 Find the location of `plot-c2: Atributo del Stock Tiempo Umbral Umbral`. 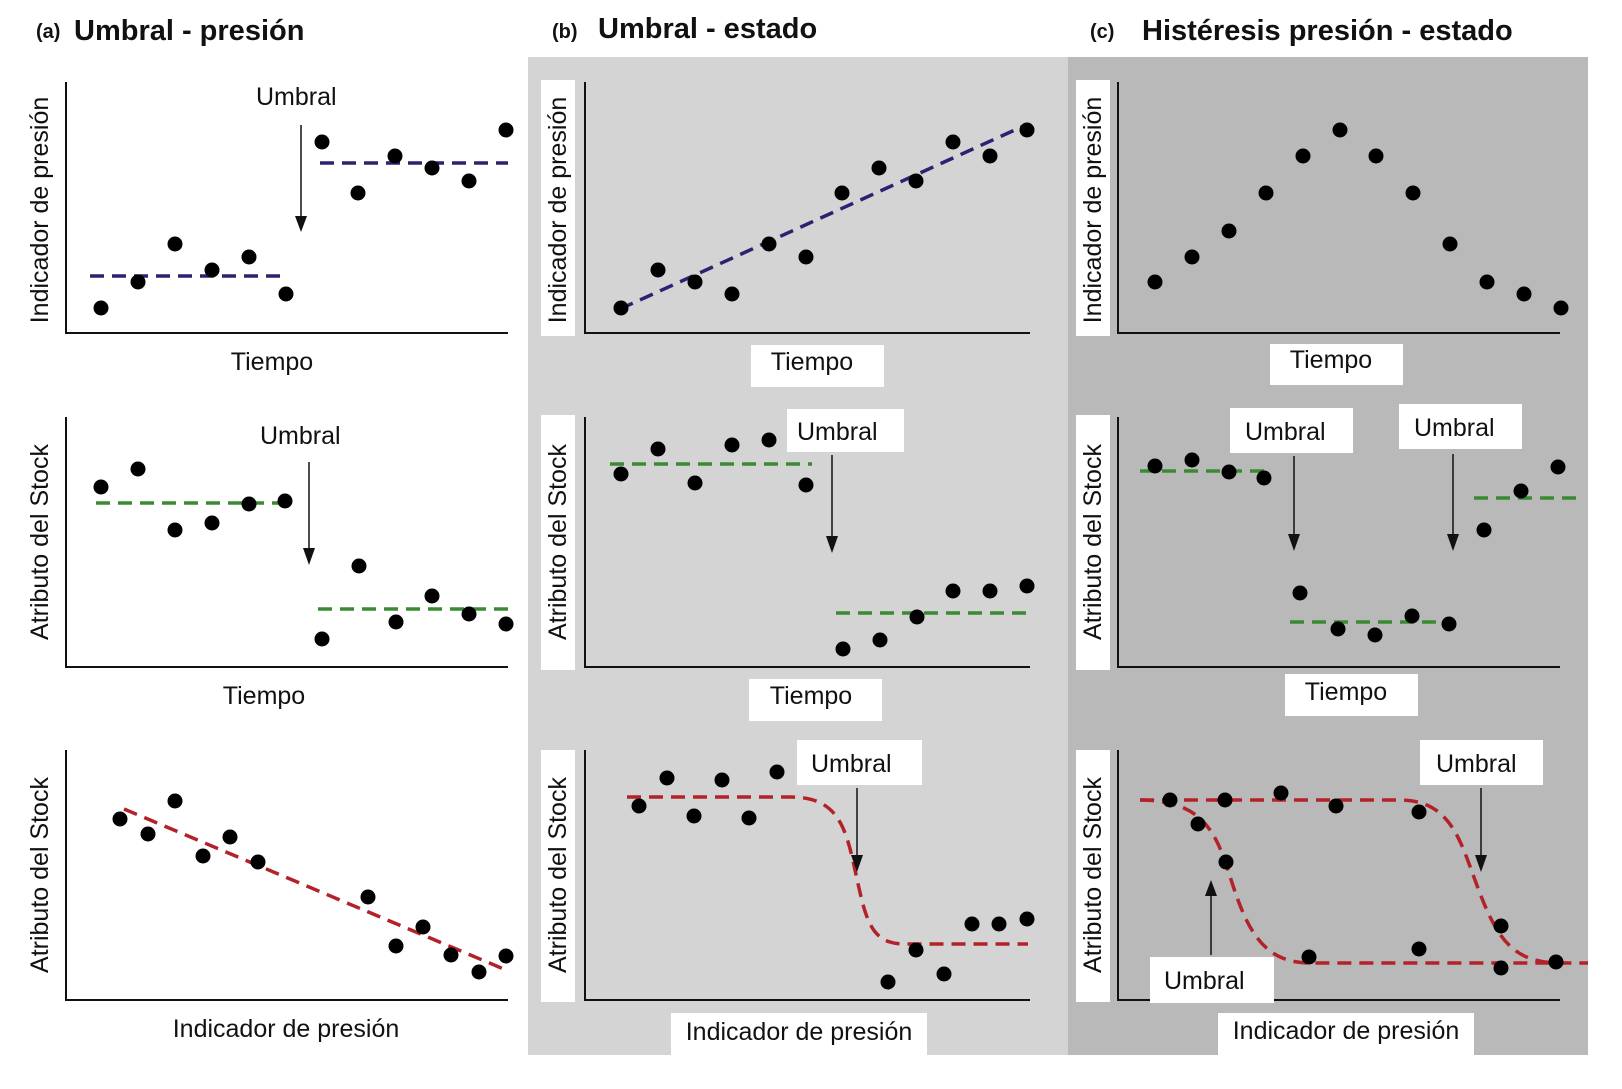

plot-c2: Atributo del Stock Tiempo Umbral Umbral is located at coordinates (1328, 560).